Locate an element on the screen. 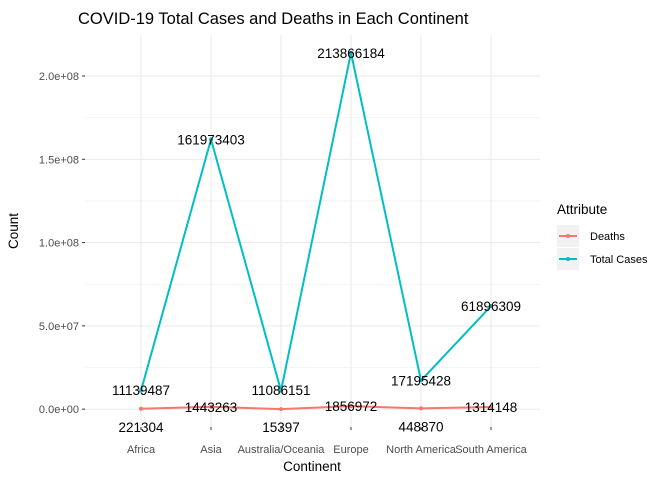 The height and width of the screenshot is (480, 672). y-tick-label: 0.0e+00 is located at coordinates (59, 410).